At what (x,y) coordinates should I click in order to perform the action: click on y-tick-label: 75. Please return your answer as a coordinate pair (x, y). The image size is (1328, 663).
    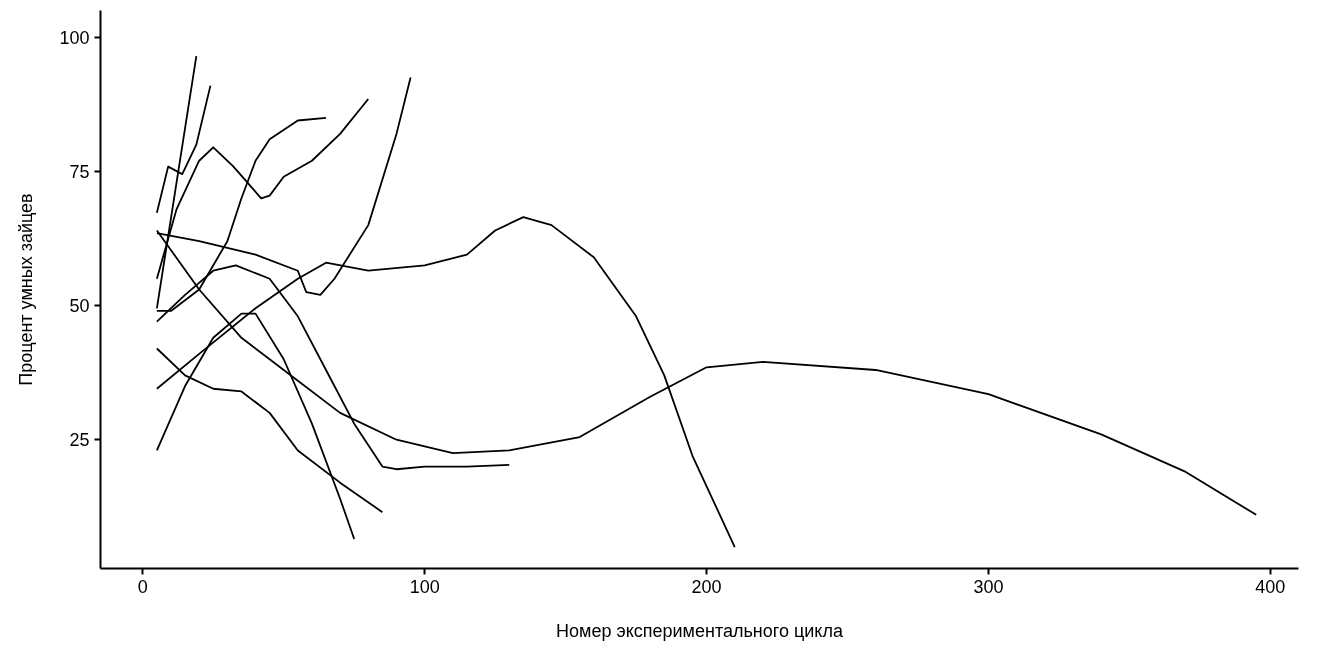
    Looking at the image, I should click on (79, 171).